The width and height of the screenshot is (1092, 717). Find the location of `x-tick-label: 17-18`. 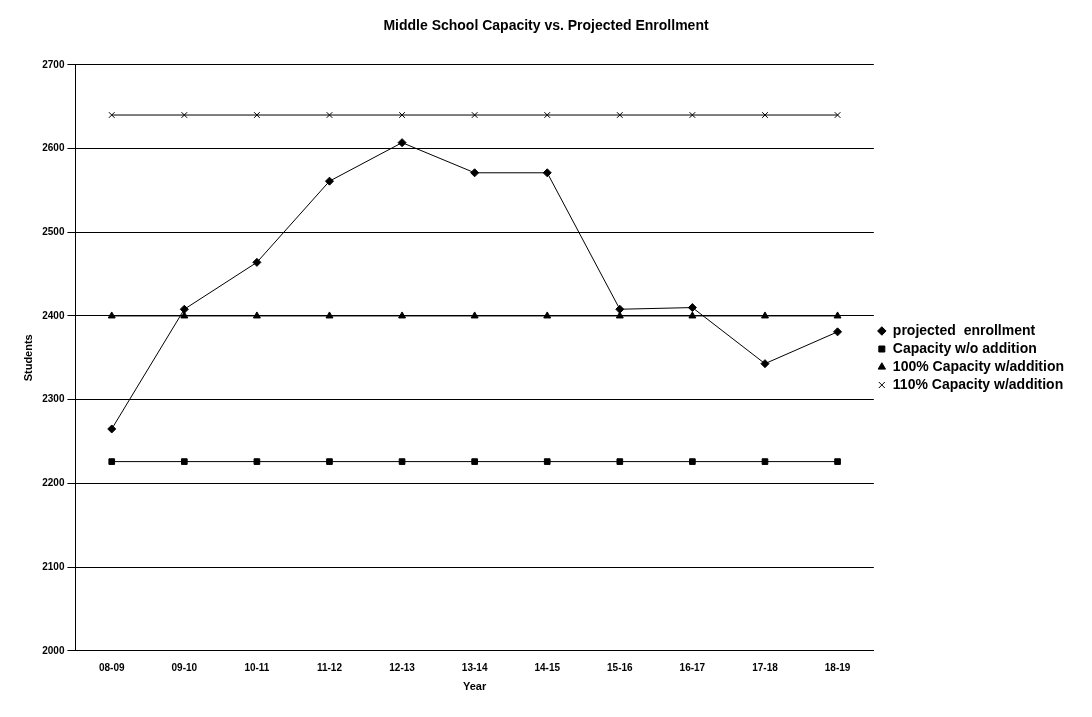

x-tick-label: 17-18 is located at coordinates (765, 667).